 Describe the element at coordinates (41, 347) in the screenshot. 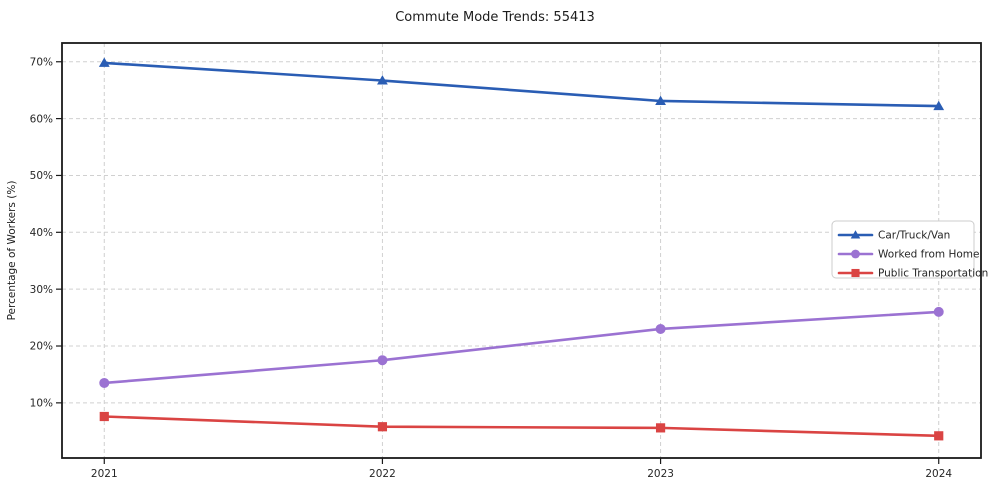

I see `y-tick-label: 20%` at that location.